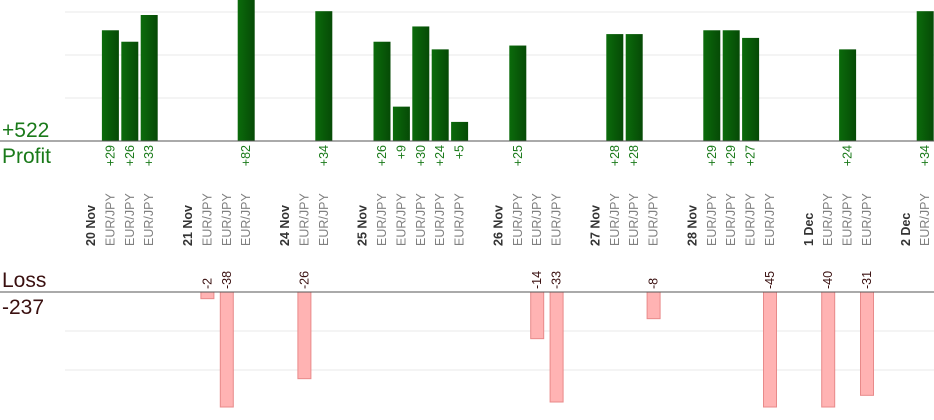 Image resolution: width=934 pixels, height=420 pixels. I want to click on loss-value-label: -45, so click(770, 280).